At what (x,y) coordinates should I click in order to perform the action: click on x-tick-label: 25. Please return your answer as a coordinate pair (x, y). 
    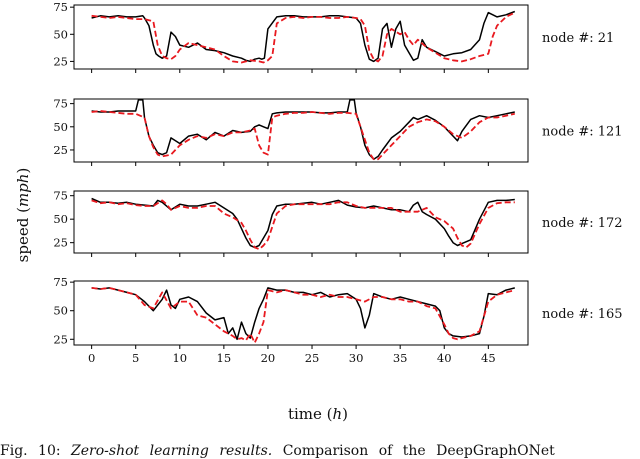
    Looking at the image, I should click on (312, 358).